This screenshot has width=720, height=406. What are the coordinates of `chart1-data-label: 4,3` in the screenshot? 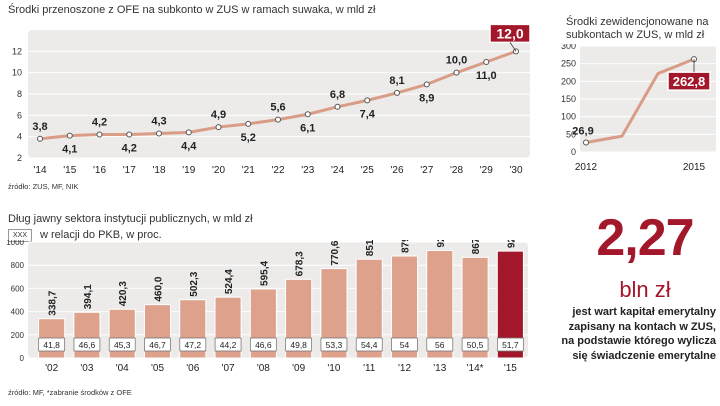 It's located at (158, 121).